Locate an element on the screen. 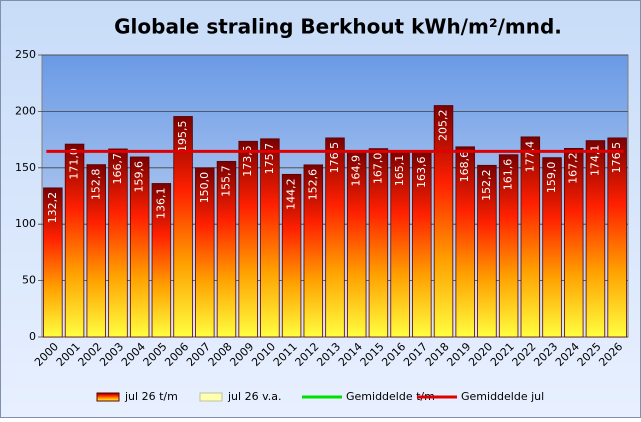  value-label: 174,1 is located at coordinates (594, 161).